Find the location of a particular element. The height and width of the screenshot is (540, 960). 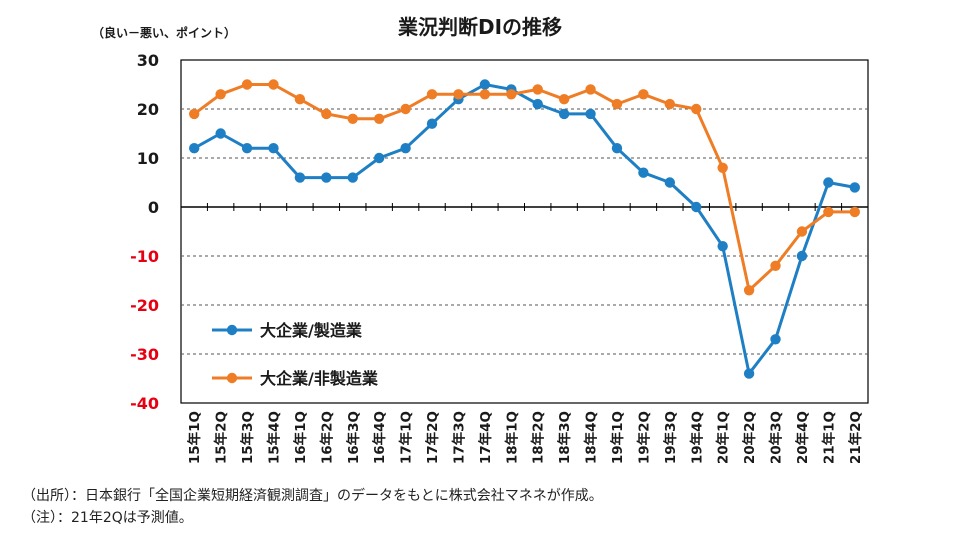

x-tick-label: 20年4Q is located at coordinates (802, 437).